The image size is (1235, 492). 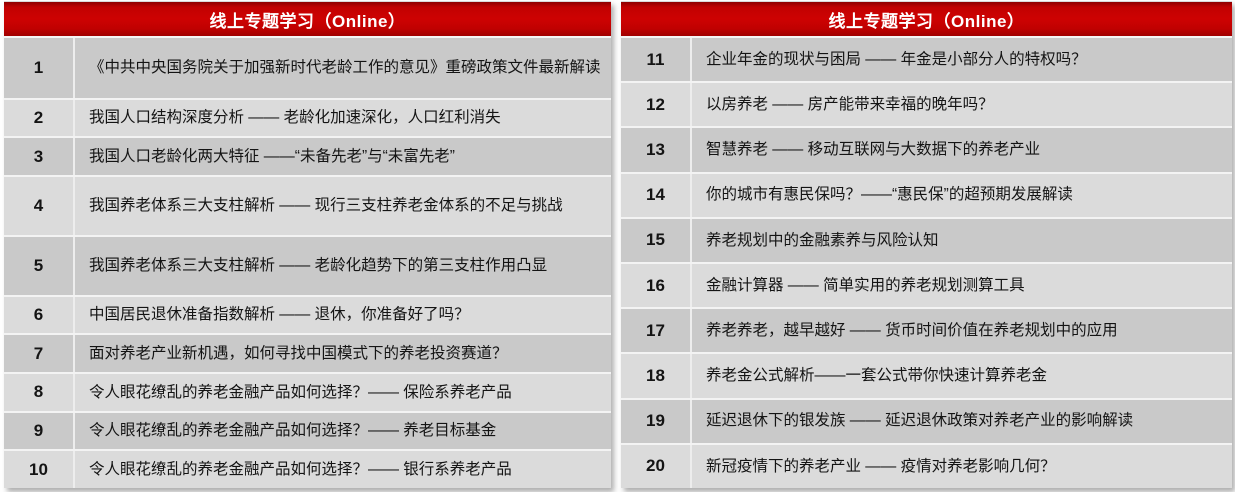 What do you see at coordinates (656, 150) in the screenshot?
I see `row-number: 13` at bounding box center [656, 150].